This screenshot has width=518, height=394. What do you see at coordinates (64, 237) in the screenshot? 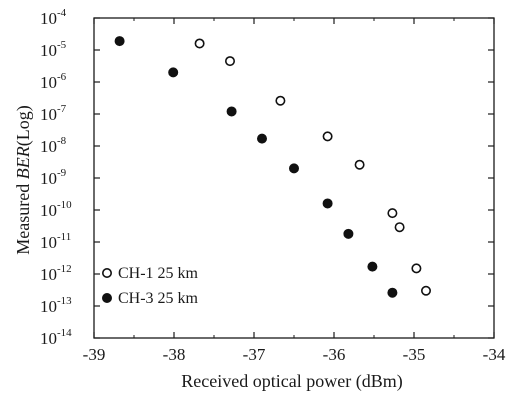
I see `y-tick-exponent: -11` at bounding box center [64, 237].